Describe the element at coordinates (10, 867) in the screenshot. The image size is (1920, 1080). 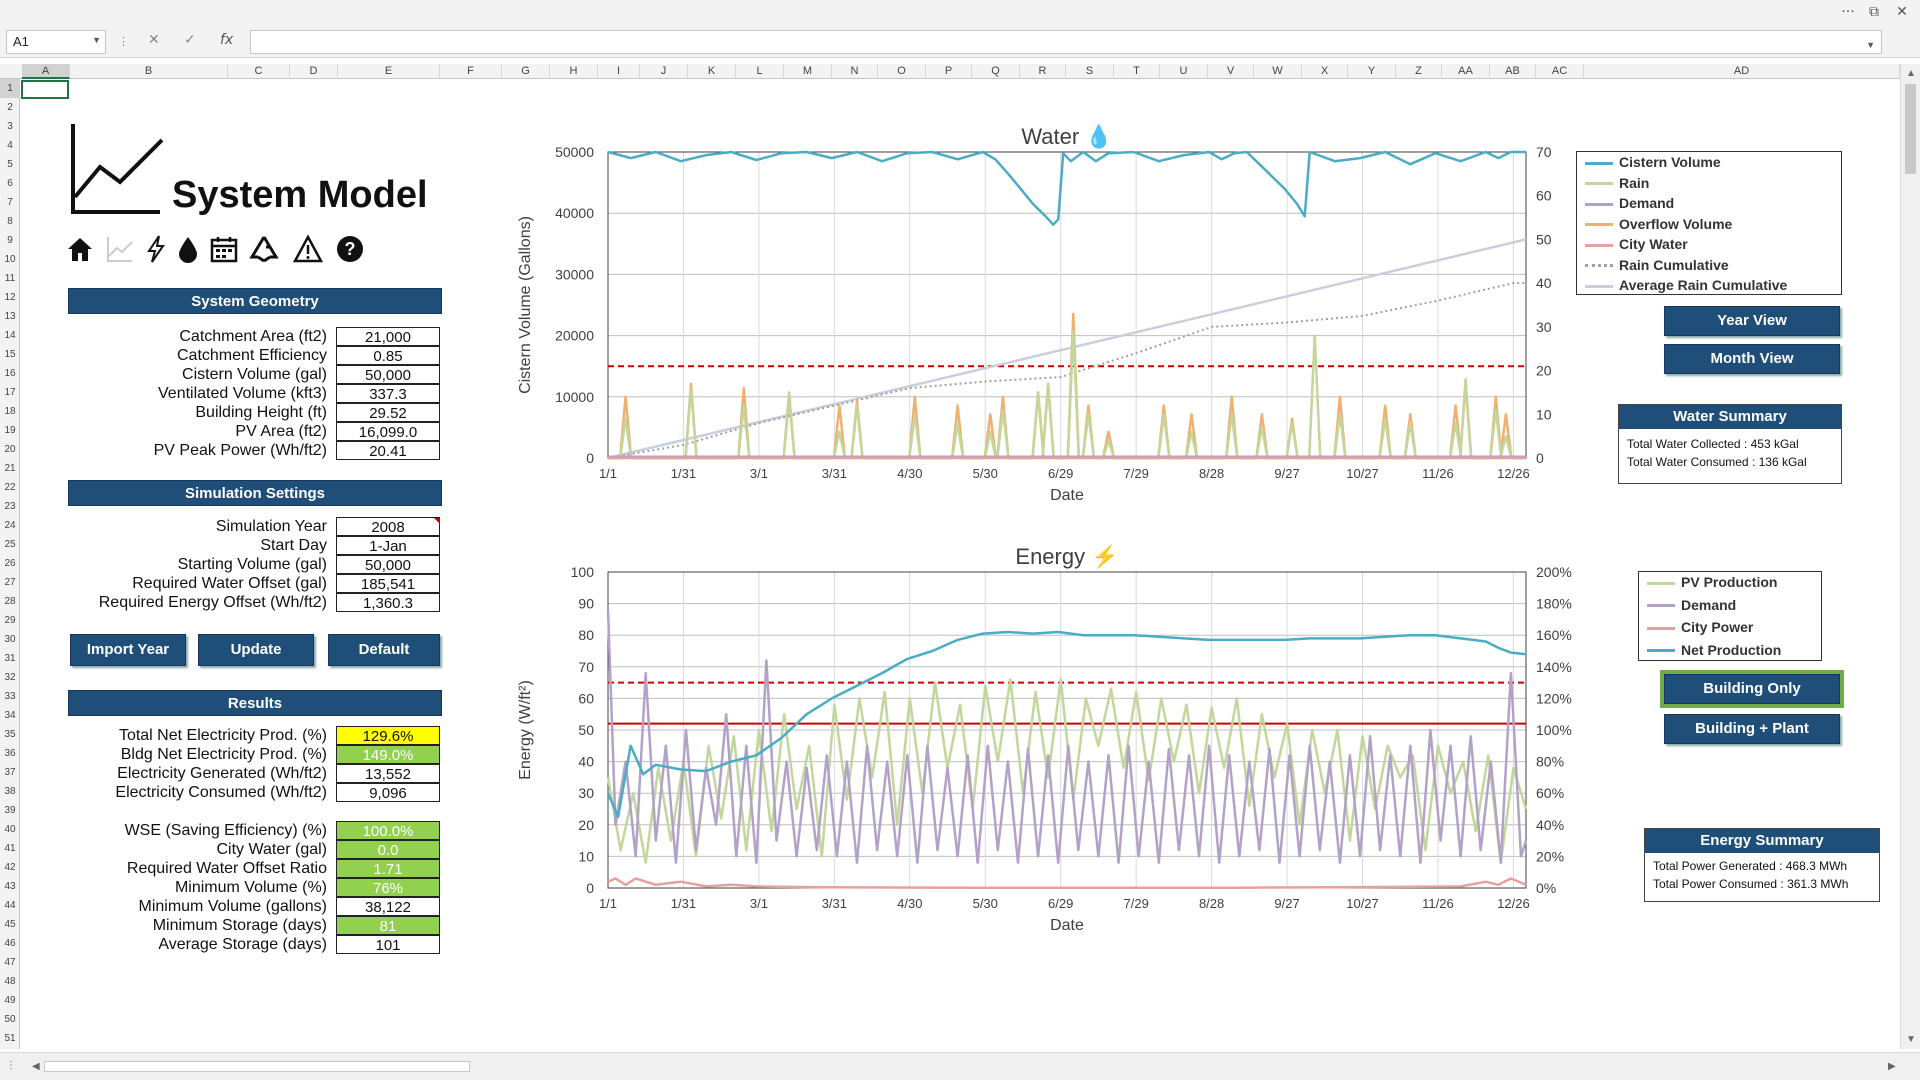
I see `row-header: 42` at that location.